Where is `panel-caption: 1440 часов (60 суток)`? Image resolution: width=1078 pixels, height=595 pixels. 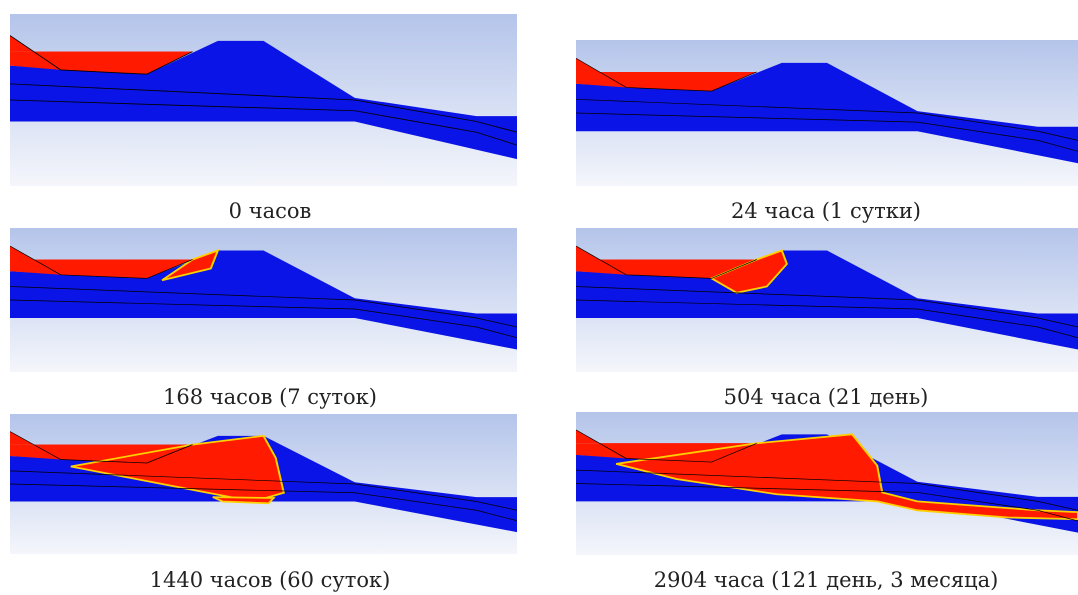
panel-caption: 1440 часов (60 суток) is located at coordinates (270, 580).